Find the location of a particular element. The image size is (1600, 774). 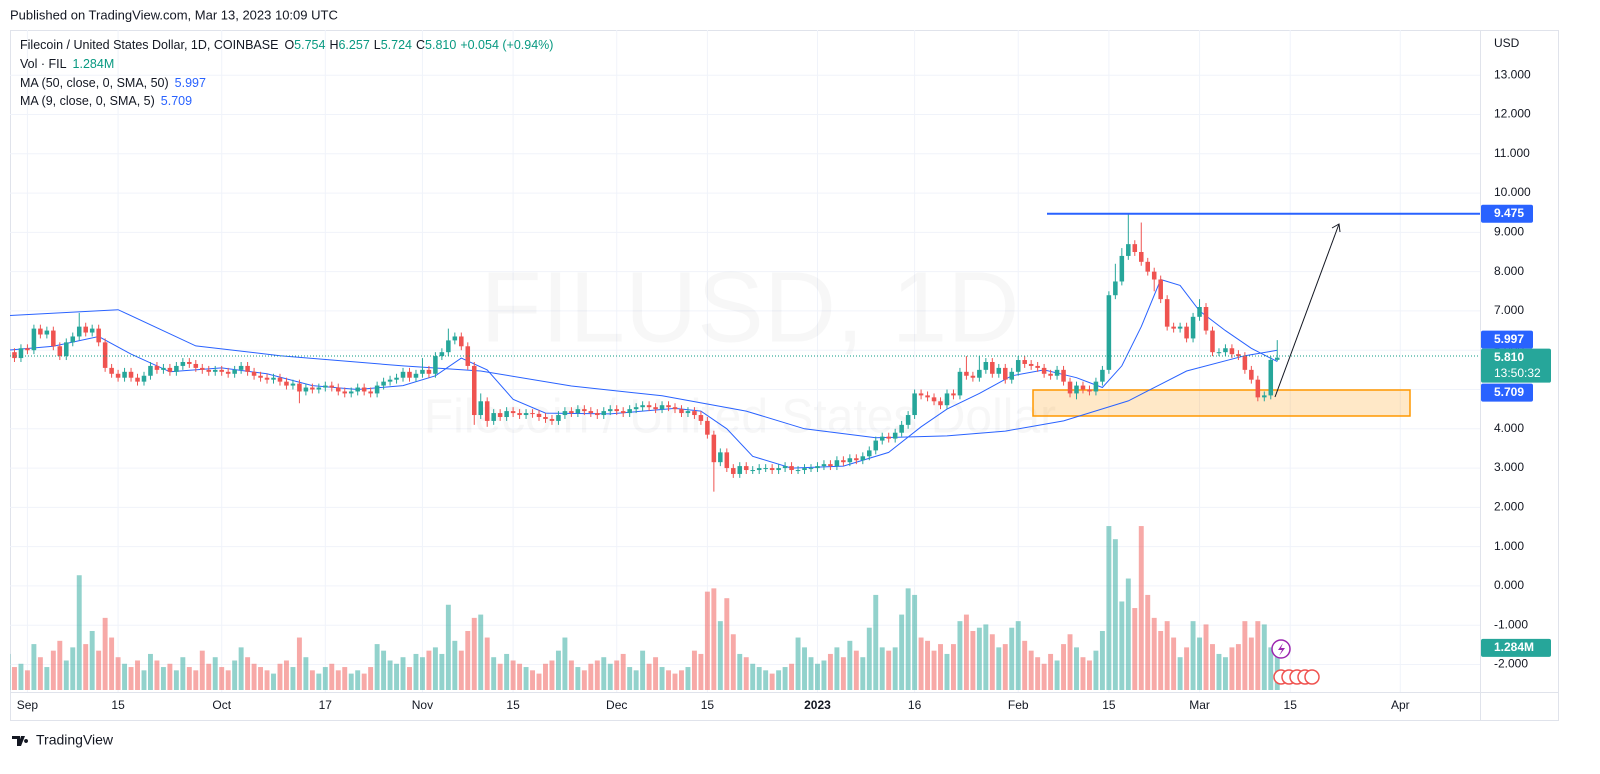

x-tick-label: 17 is located at coordinates (326, 705).